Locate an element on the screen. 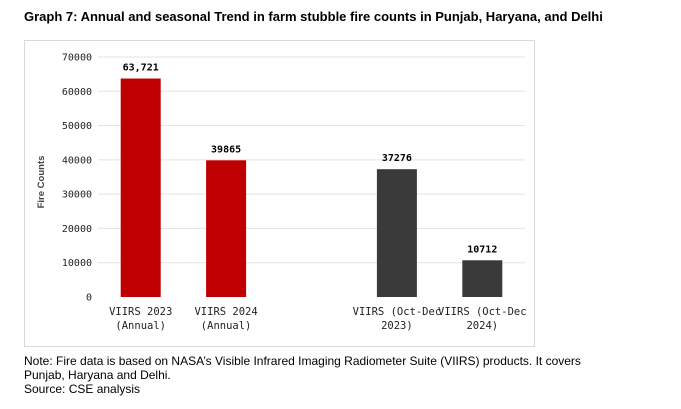 Image resolution: width=681 pixels, height=409 pixels. note-line-2: Punjab, Haryana and Delhi. is located at coordinates (97, 375).